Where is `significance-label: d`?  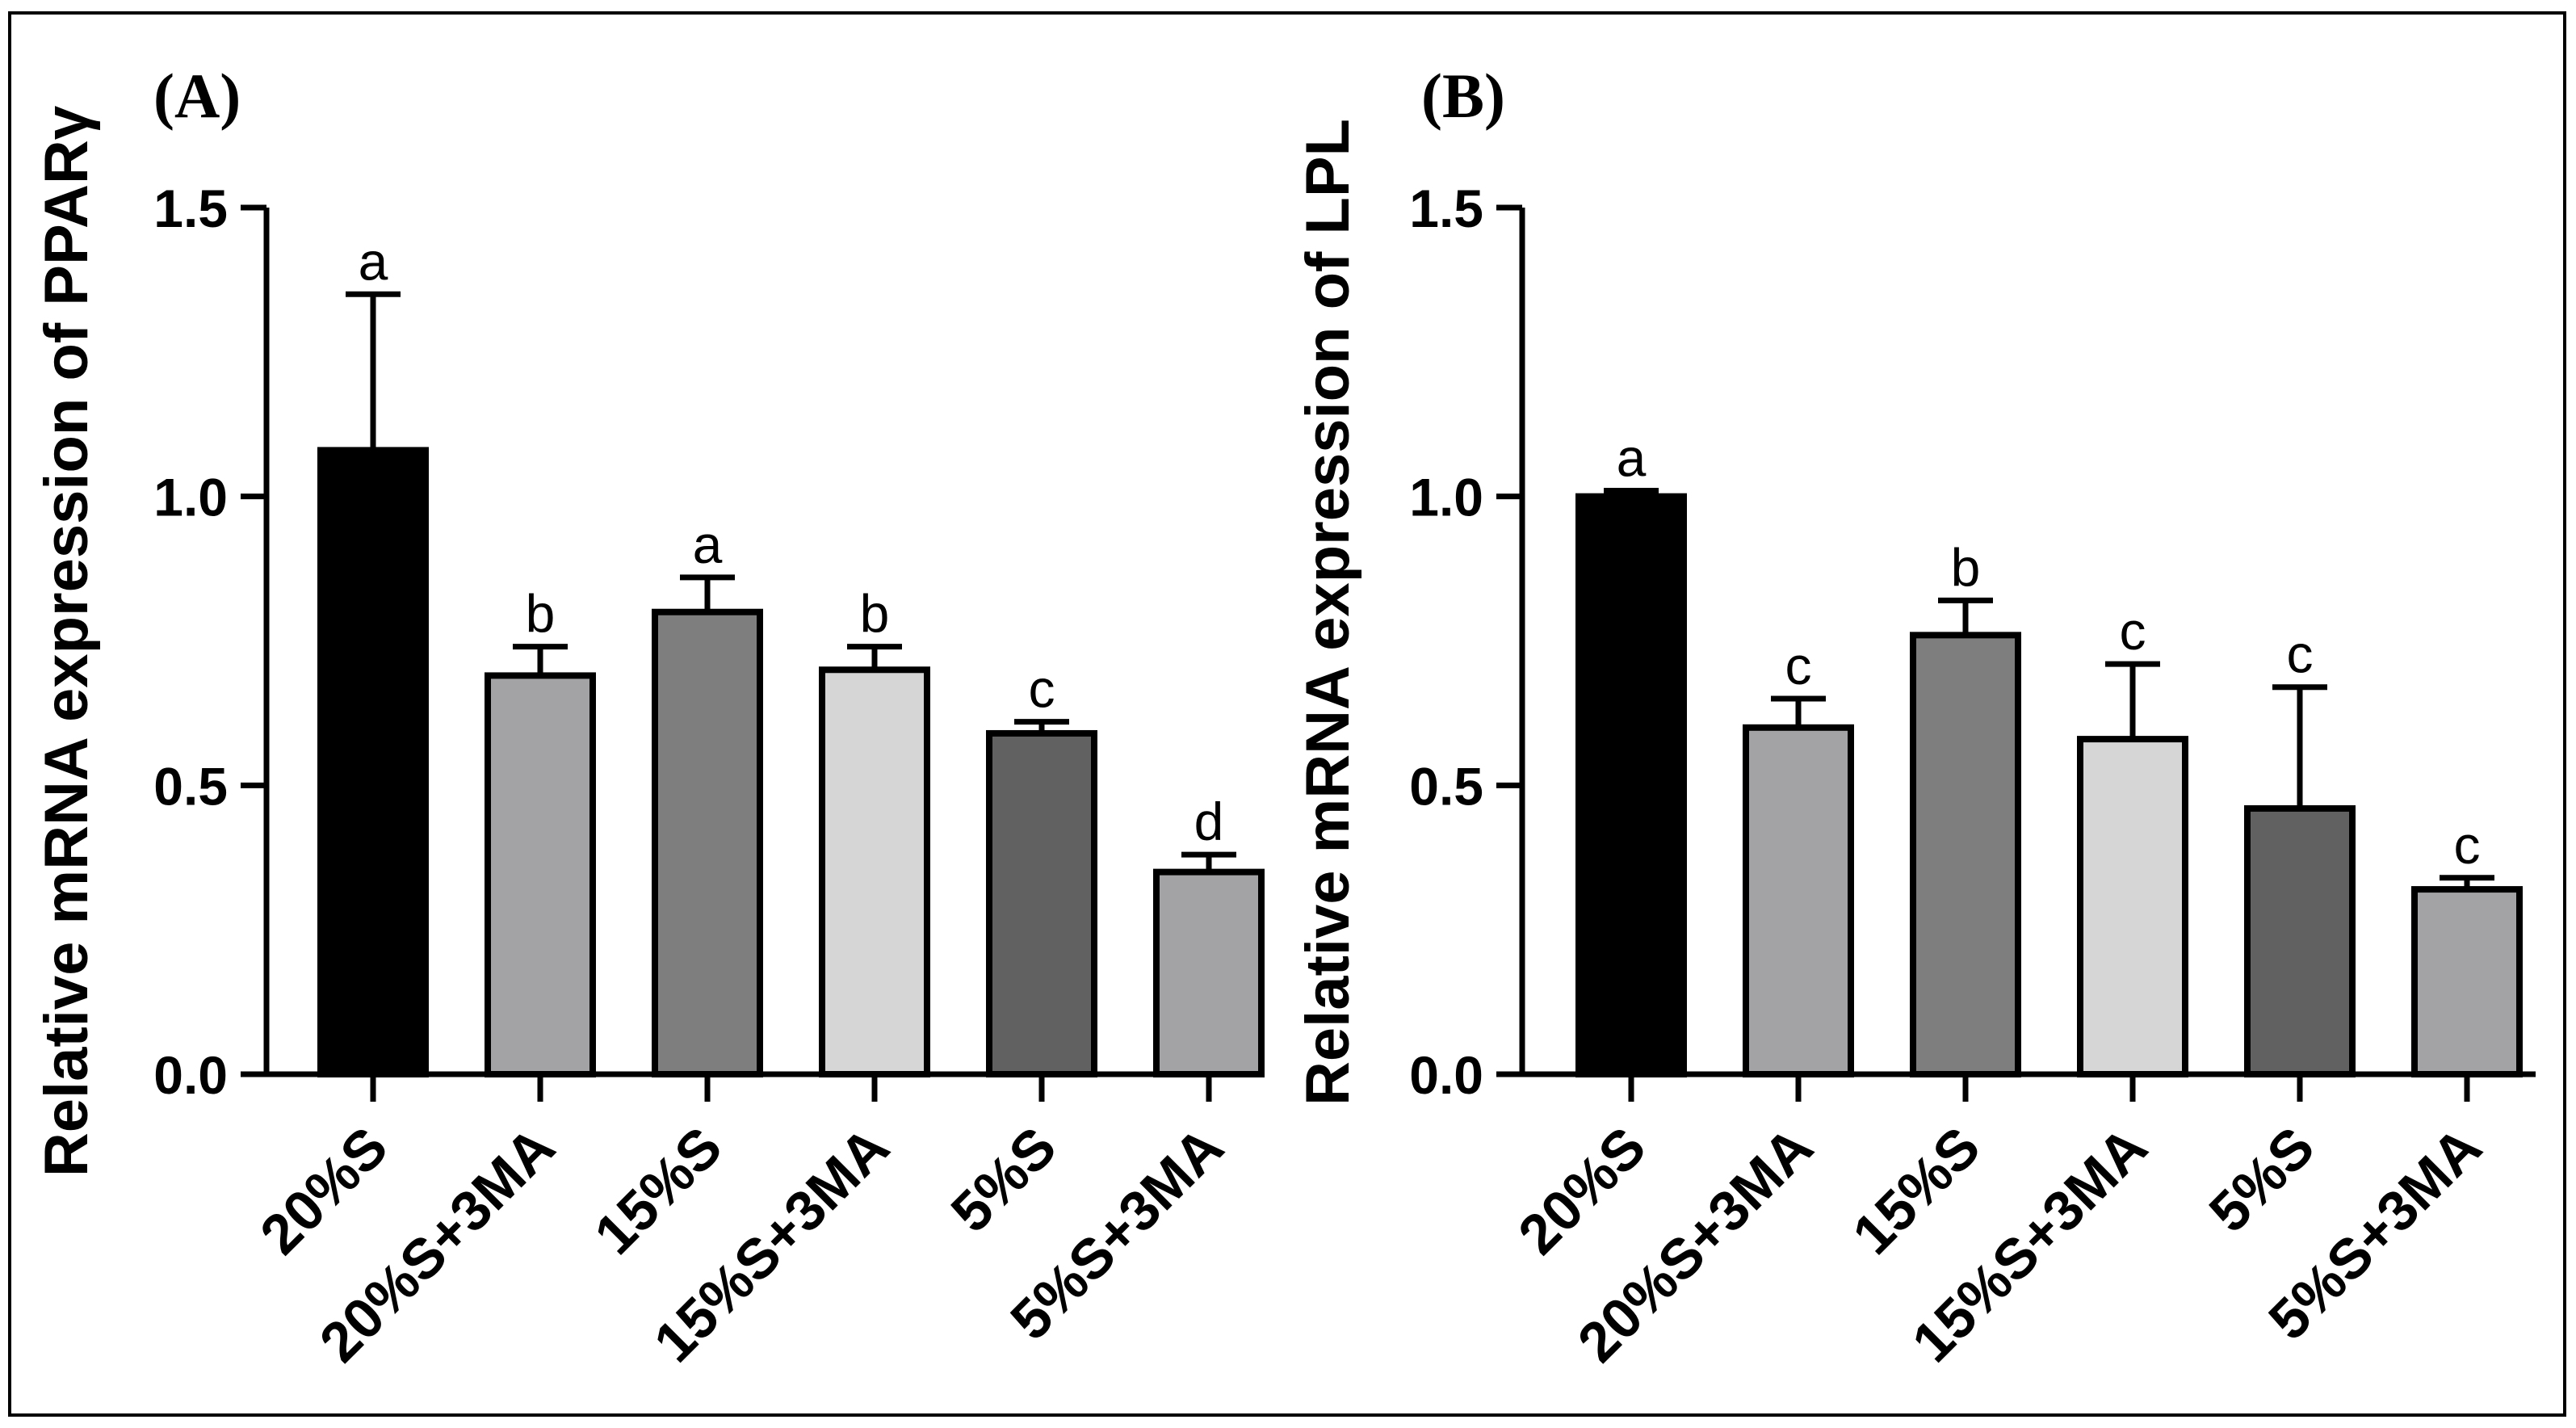
significance-label: d is located at coordinates (1209, 821).